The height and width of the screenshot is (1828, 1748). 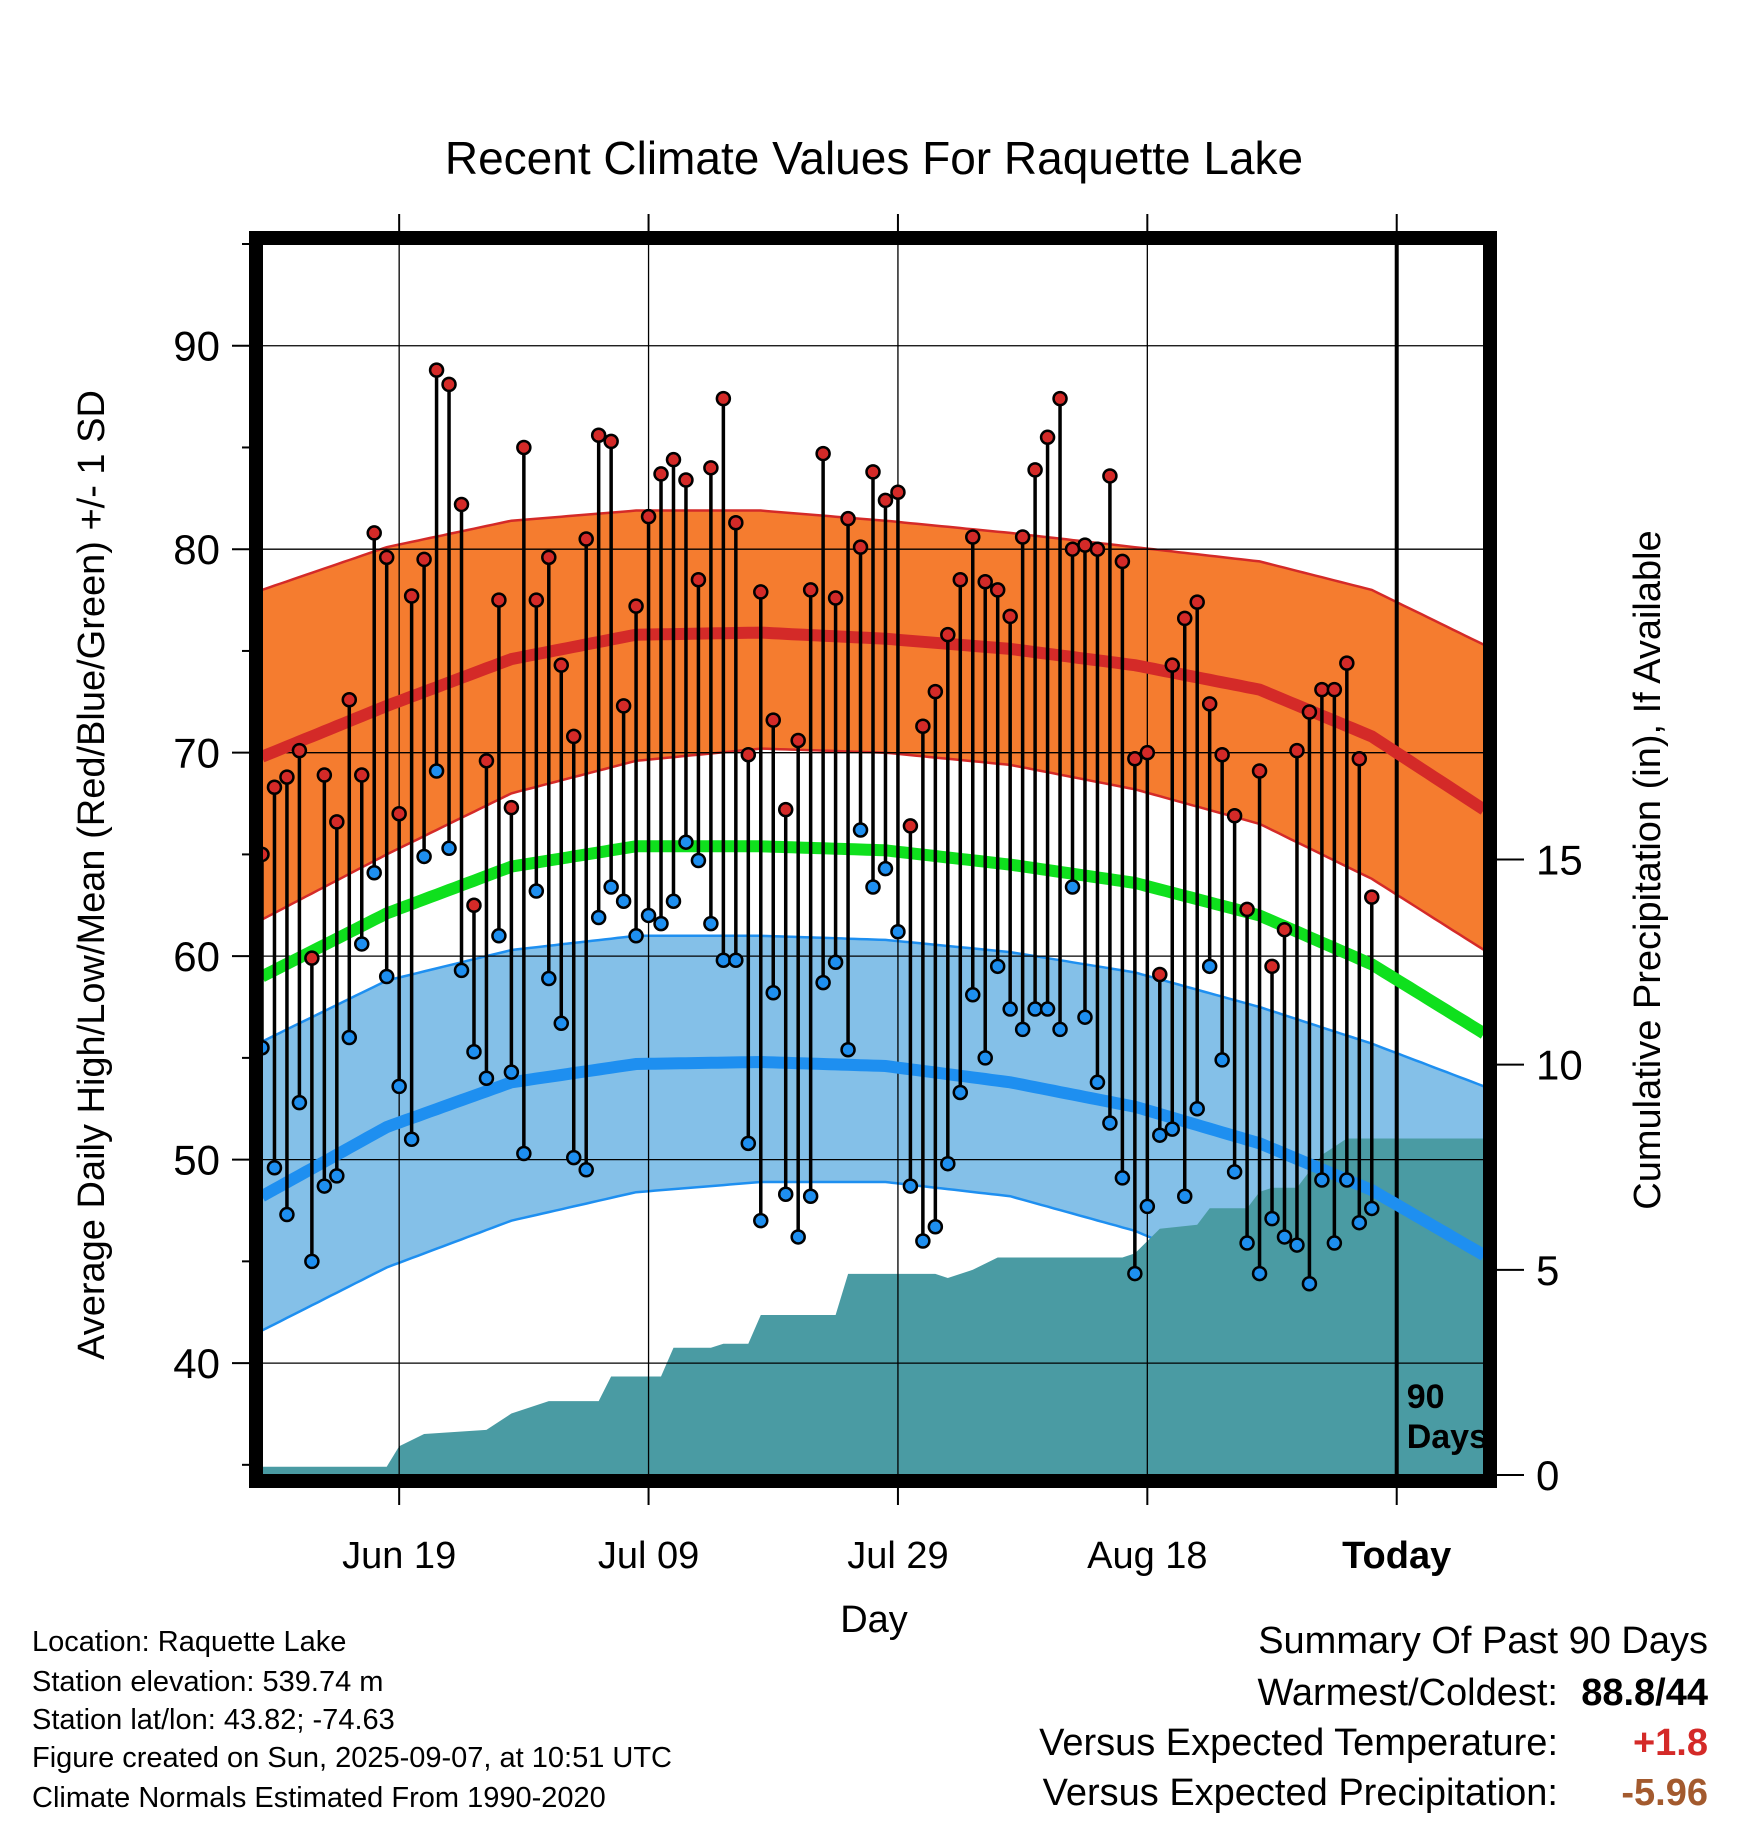 I want to click on station-latlon: Station lat/lon: 43.82; -74.63, so click(x=213, y=1720).